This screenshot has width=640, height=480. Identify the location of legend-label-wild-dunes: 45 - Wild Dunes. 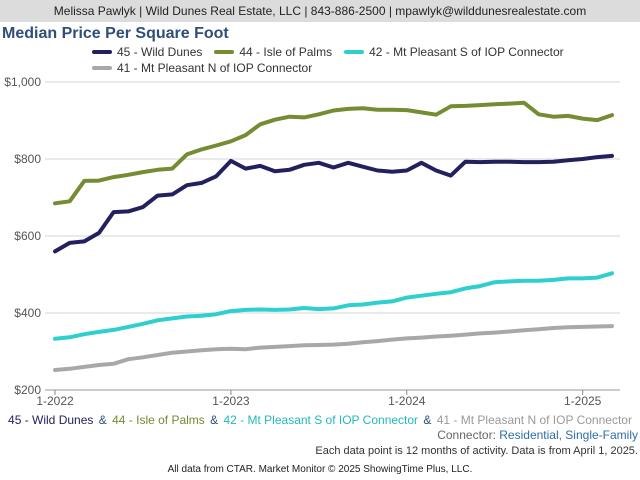
(160, 52).